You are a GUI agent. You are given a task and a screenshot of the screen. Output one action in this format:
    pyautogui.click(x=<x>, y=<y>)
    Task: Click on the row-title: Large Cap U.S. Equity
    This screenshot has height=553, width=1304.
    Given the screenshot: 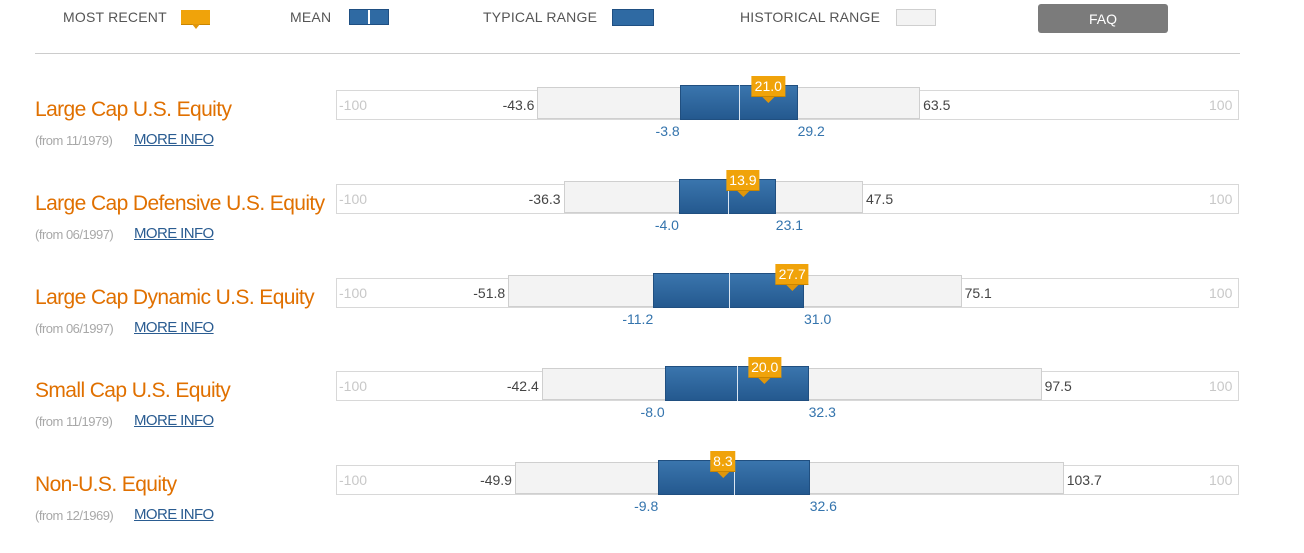 What is the action you would take?
    pyautogui.click(x=133, y=109)
    